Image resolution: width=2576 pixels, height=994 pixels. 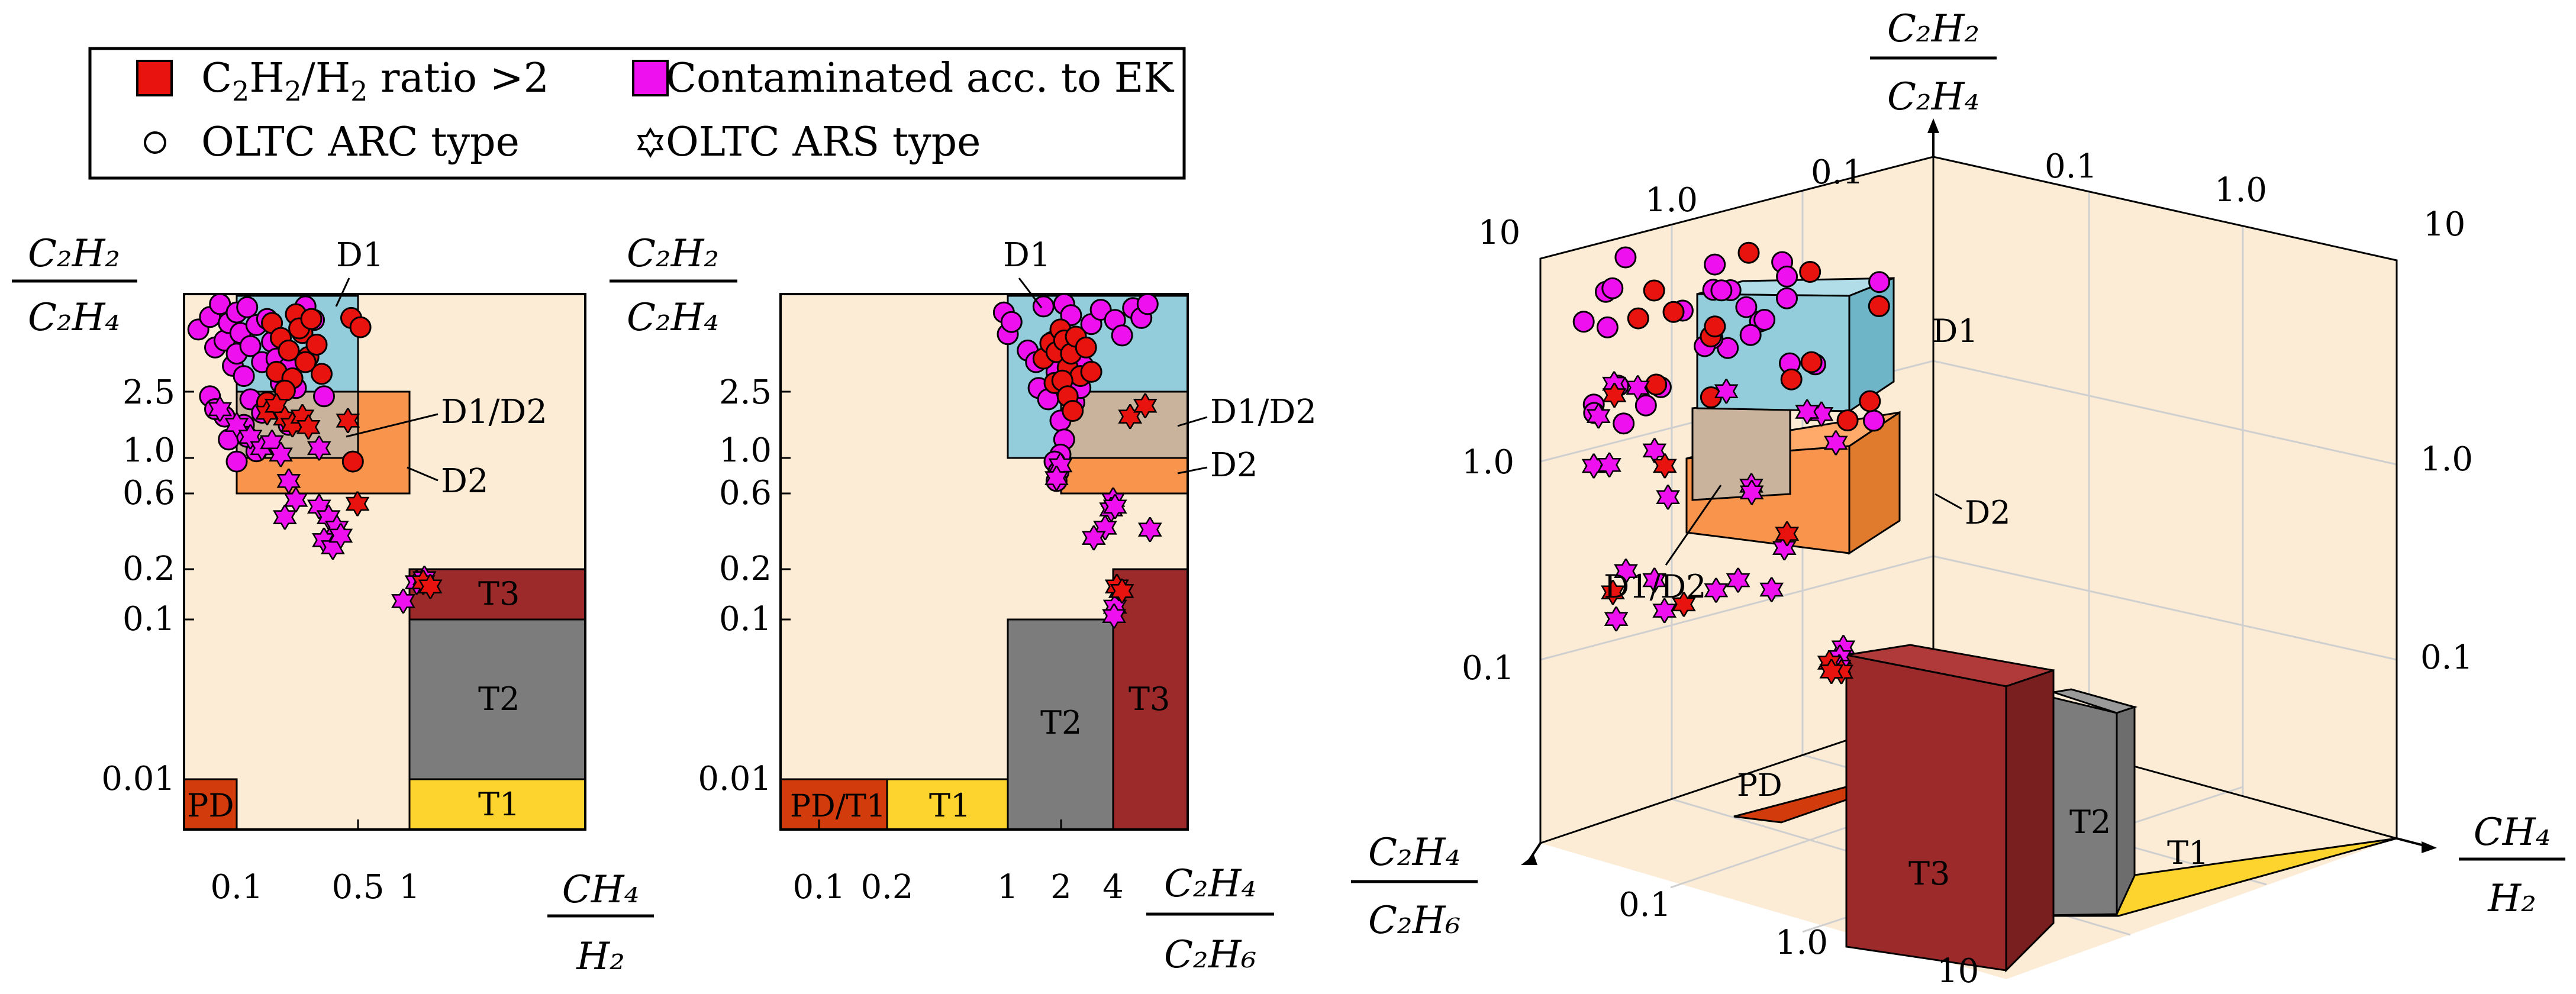 What do you see at coordinates (650, 142) in the screenshot?
I see `legend-star-icon` at bounding box center [650, 142].